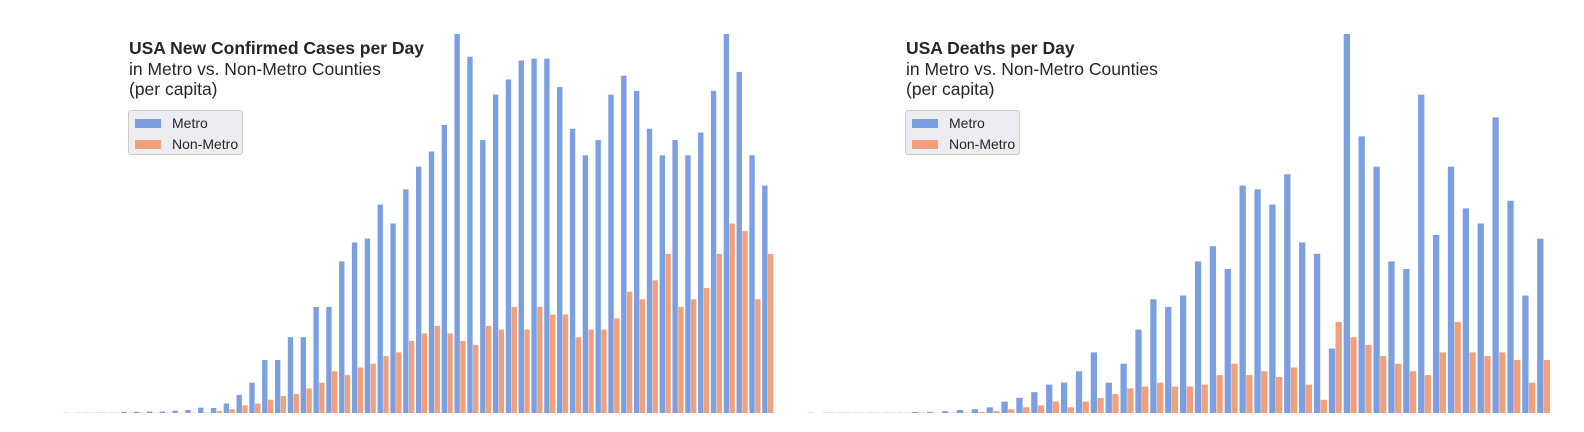 This screenshot has height=432, width=1584. Describe the element at coordinates (205, 144) in the screenshot. I see `legend-label-non-metro: Non-Metro` at that location.